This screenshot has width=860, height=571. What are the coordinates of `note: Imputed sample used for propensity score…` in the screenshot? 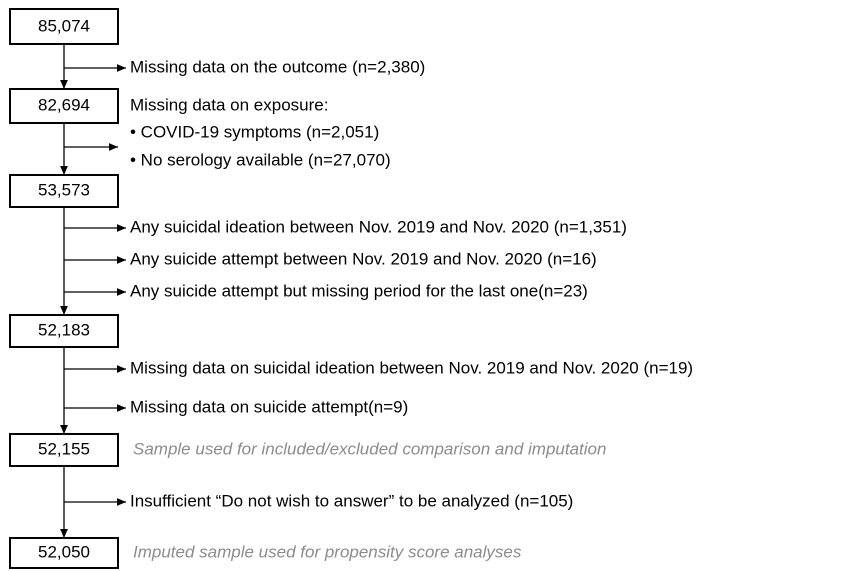 It's located at (327, 551).